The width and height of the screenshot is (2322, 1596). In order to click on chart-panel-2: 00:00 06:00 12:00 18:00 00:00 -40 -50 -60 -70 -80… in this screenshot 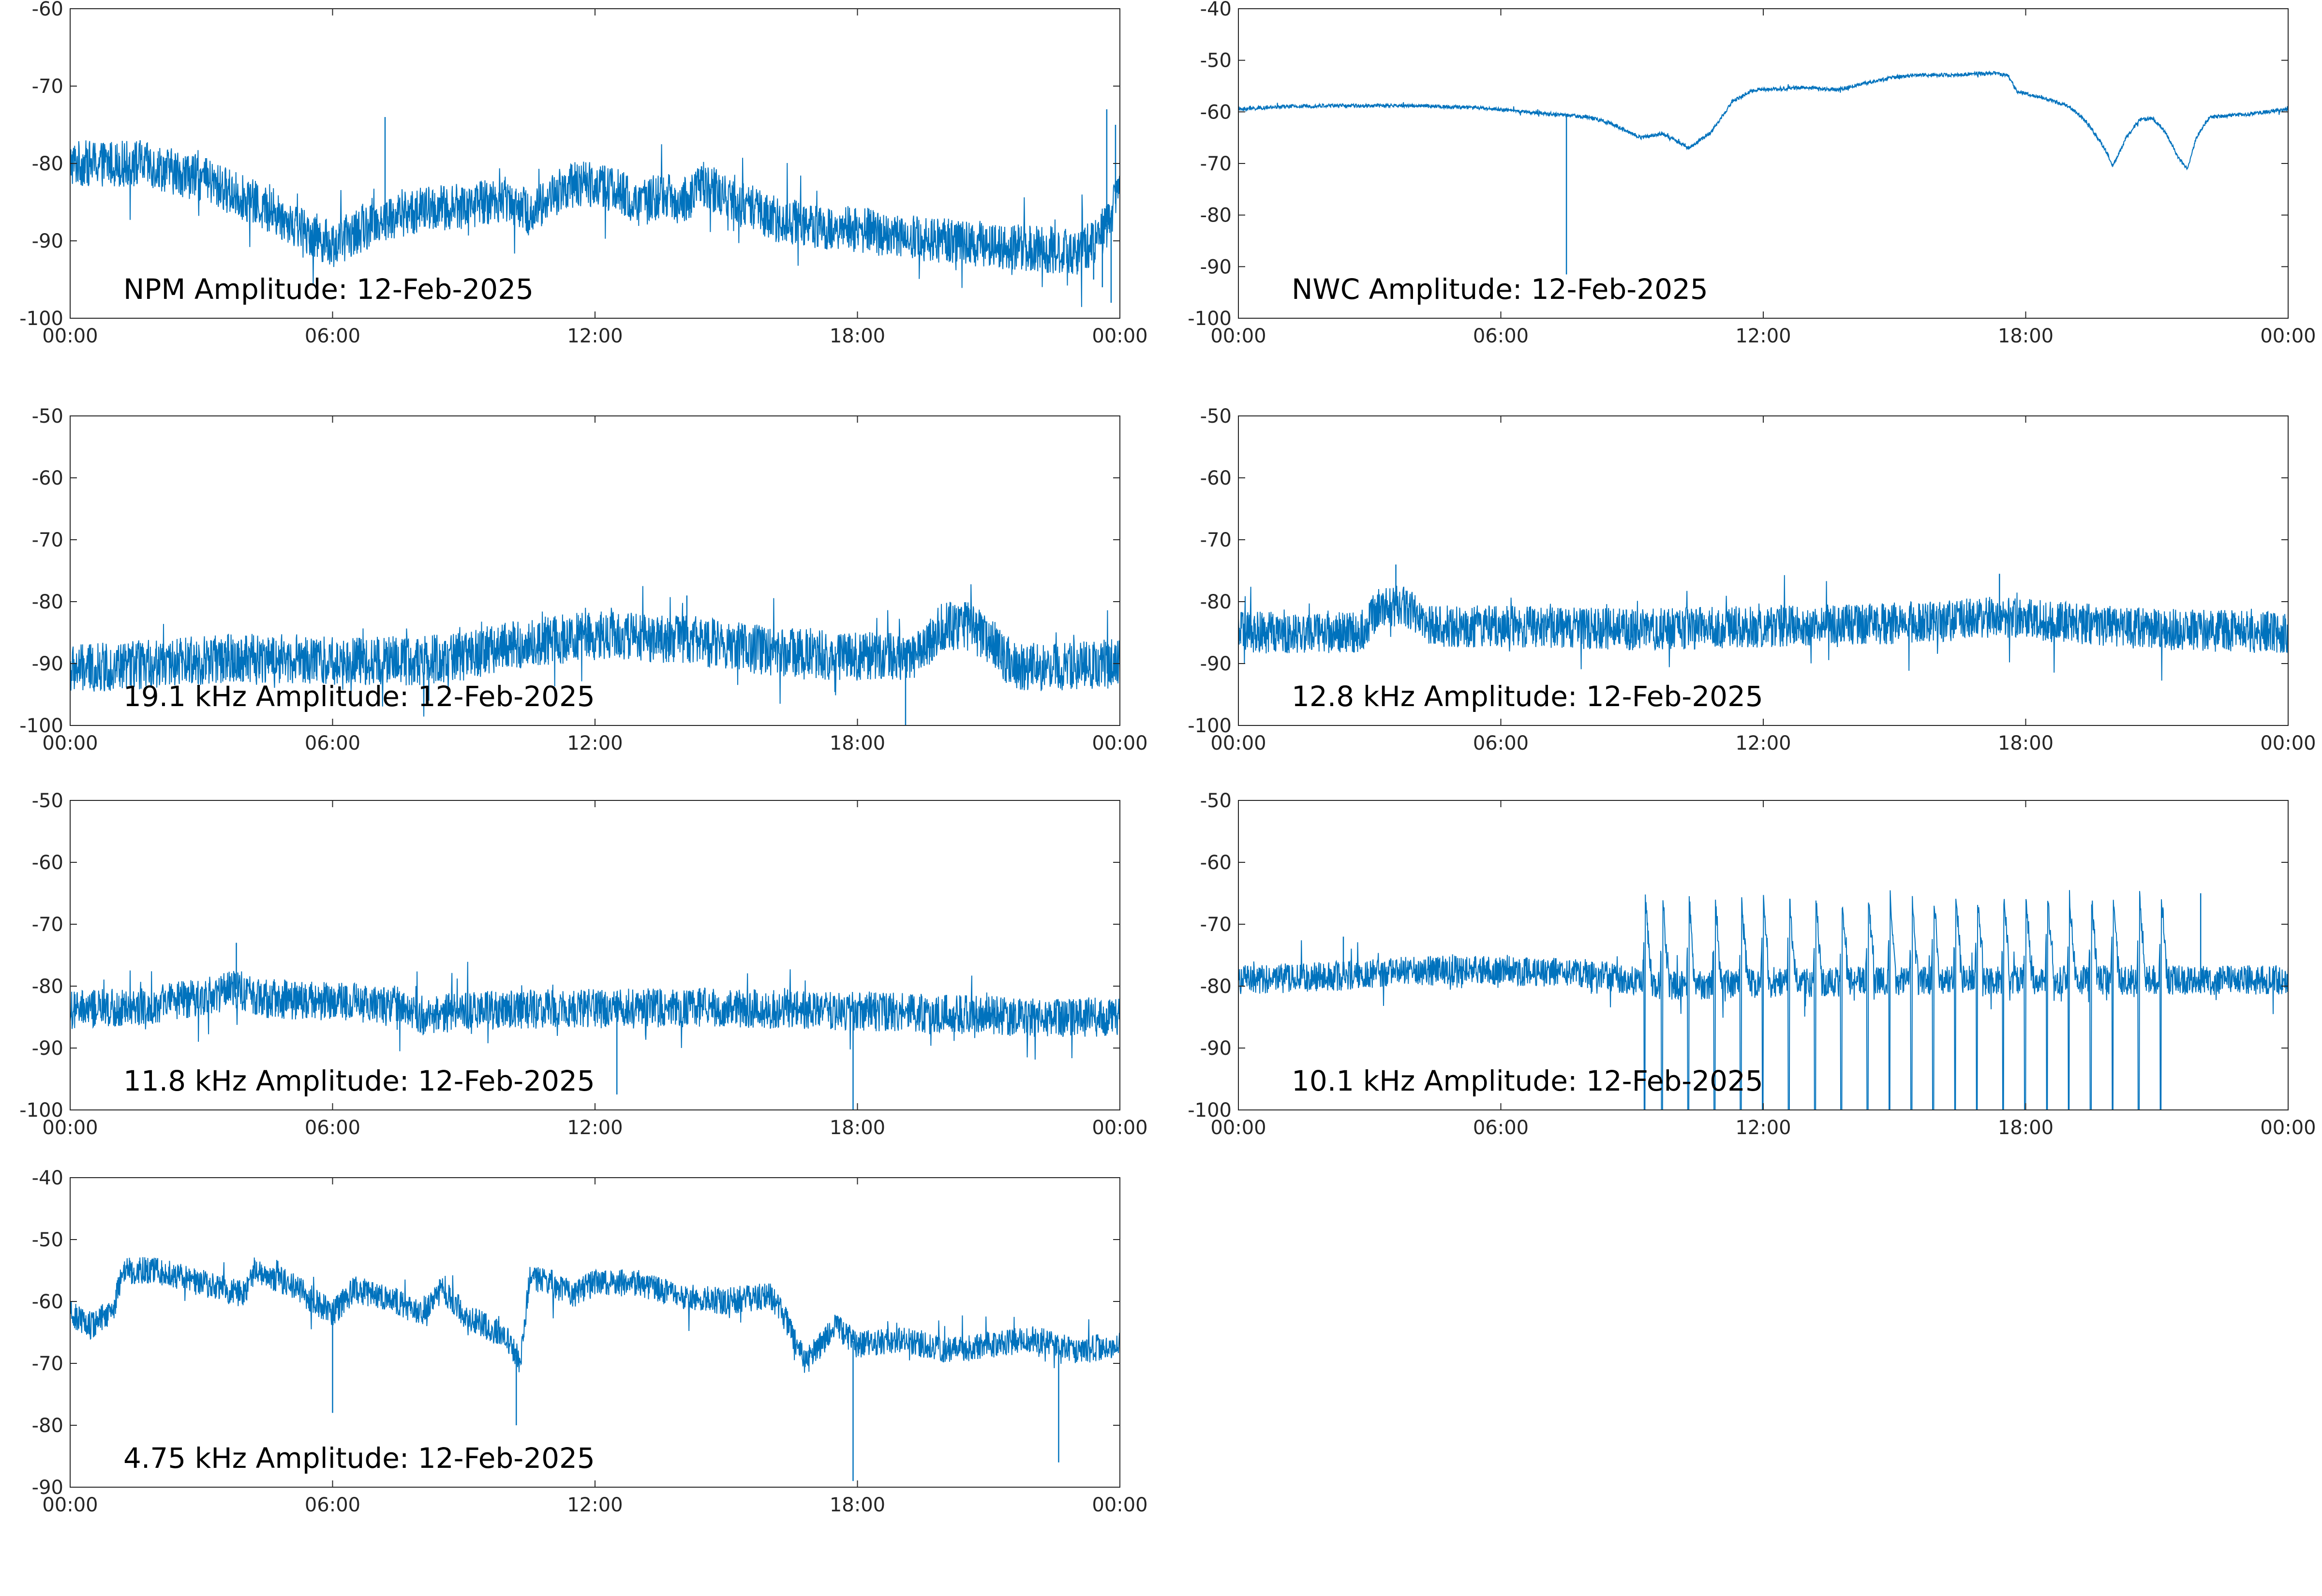, I will do `click(1752, 173)`.